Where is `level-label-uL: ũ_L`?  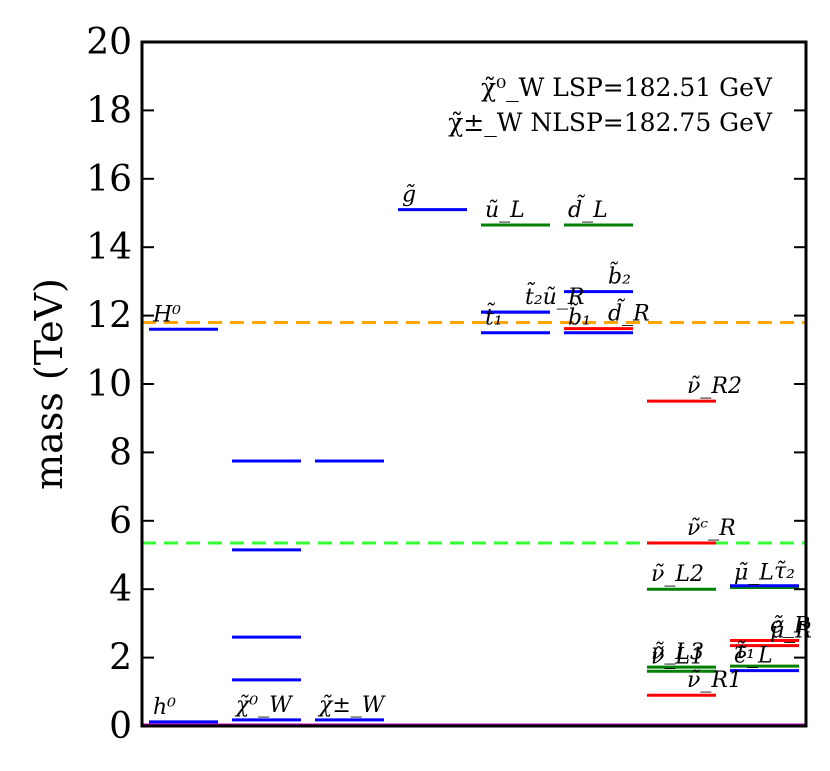
level-label-uL: ũ_L is located at coordinates (505, 210).